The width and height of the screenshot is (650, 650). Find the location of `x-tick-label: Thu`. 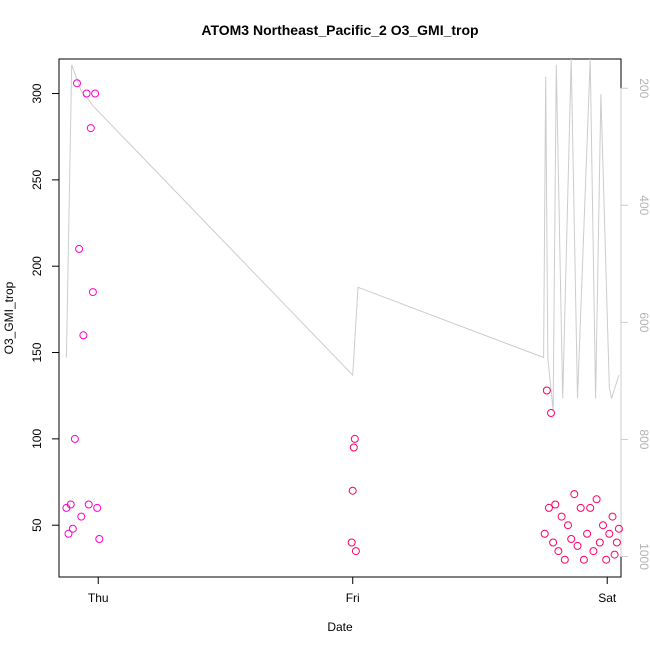

x-tick-label: Thu is located at coordinates (98, 598).